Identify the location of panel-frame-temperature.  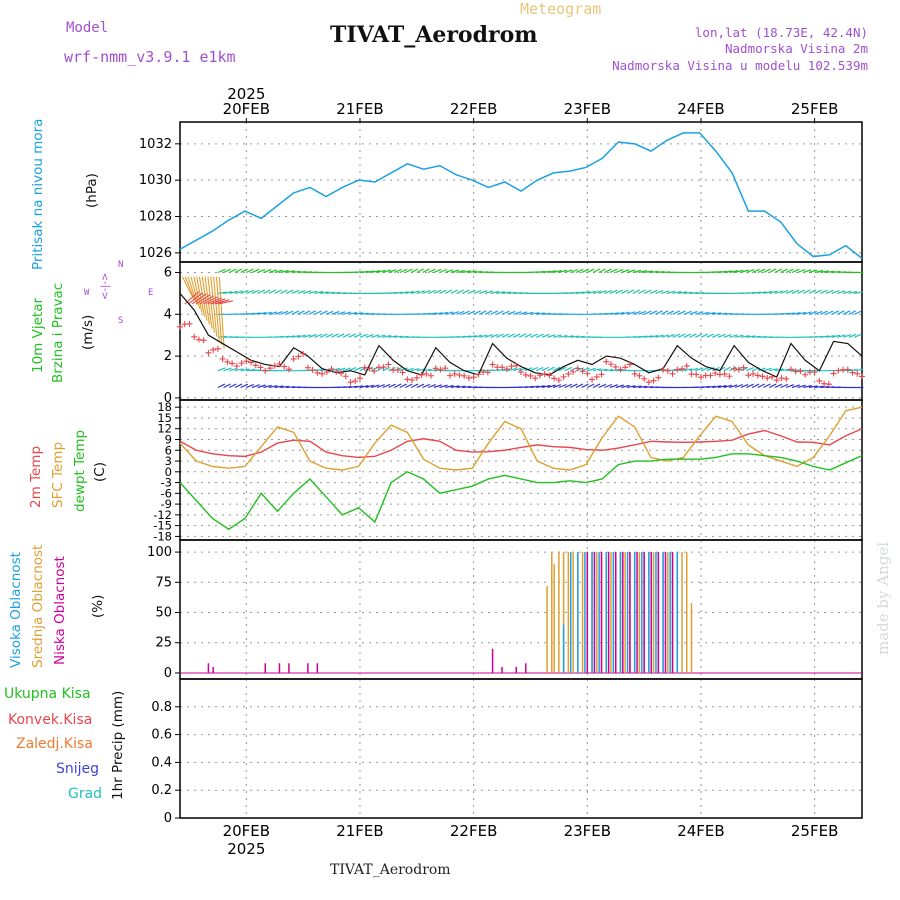
(521, 470).